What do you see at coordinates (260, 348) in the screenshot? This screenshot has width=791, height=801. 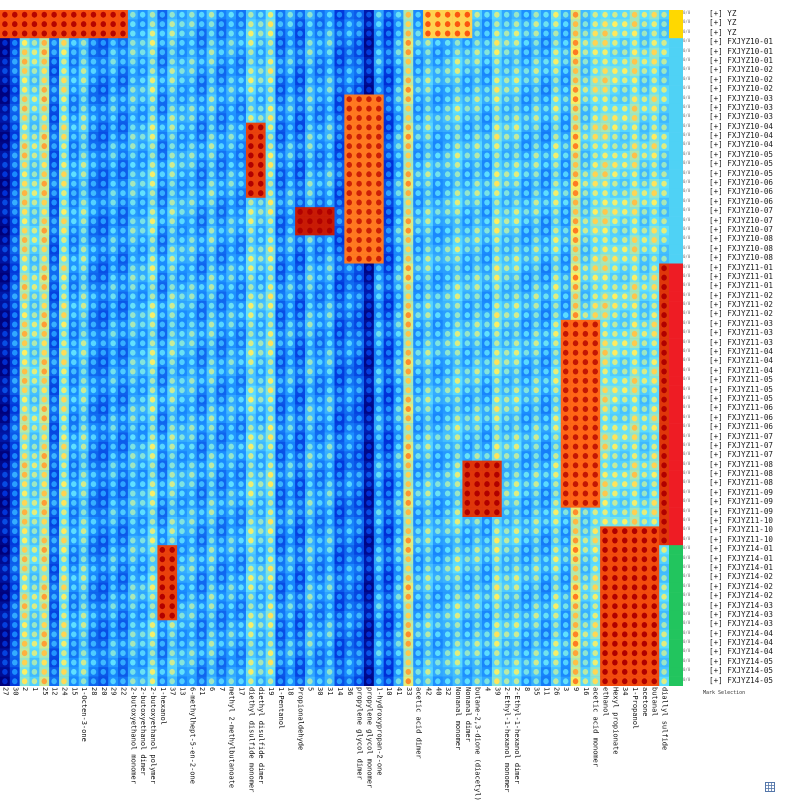 I see `heatmap-column` at bounding box center [260, 348].